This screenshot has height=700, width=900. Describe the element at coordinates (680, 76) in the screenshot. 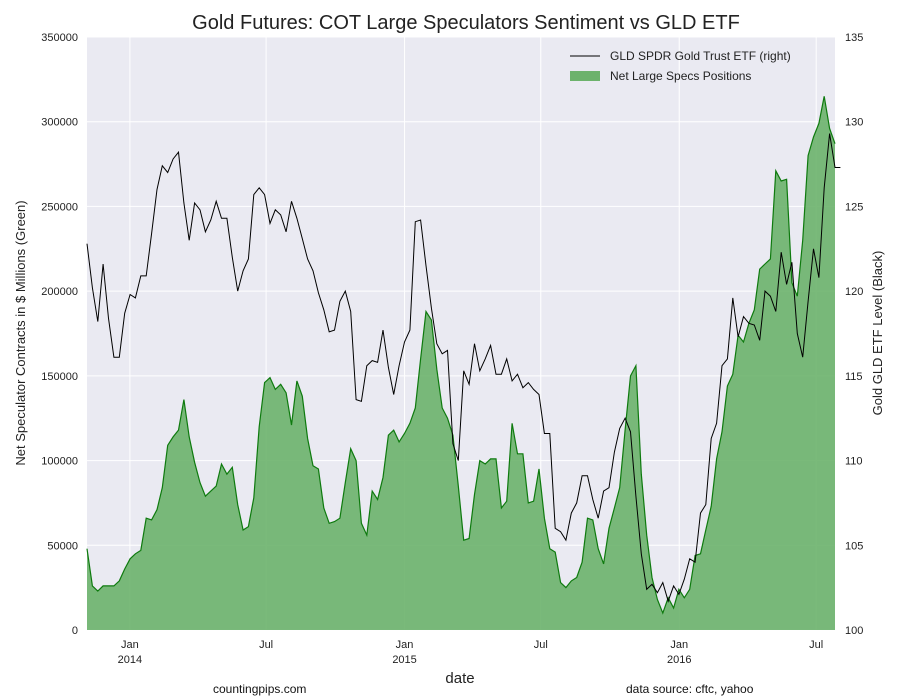

I see `legend-label-specs: Net Large Specs Positions` at that location.